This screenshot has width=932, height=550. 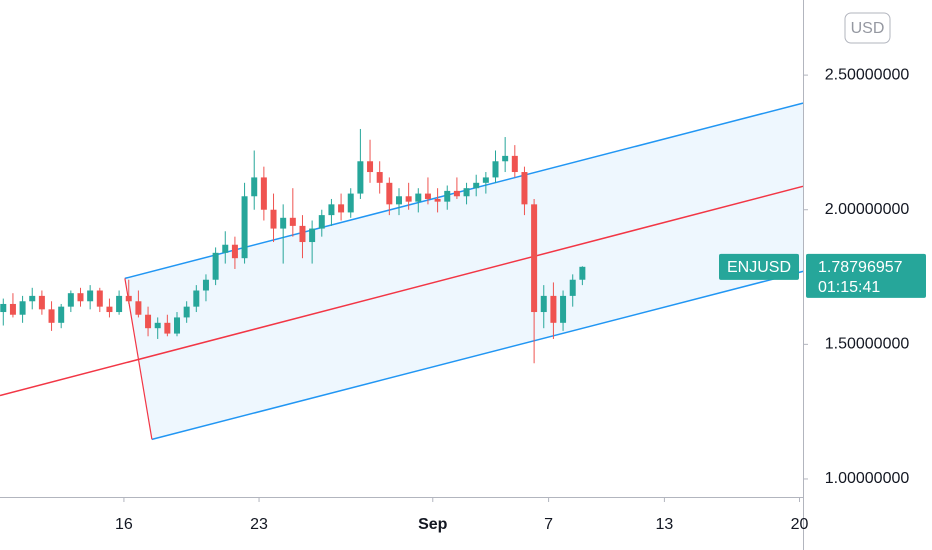 What do you see at coordinates (665, 524) in the screenshot?
I see `x-tick-label: 13` at bounding box center [665, 524].